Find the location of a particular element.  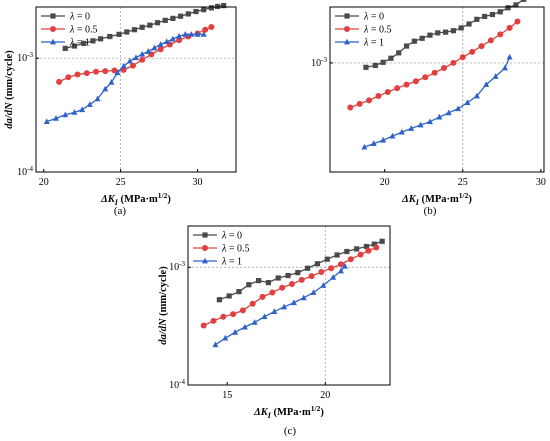

series-line is located at coordinates (437, 102).